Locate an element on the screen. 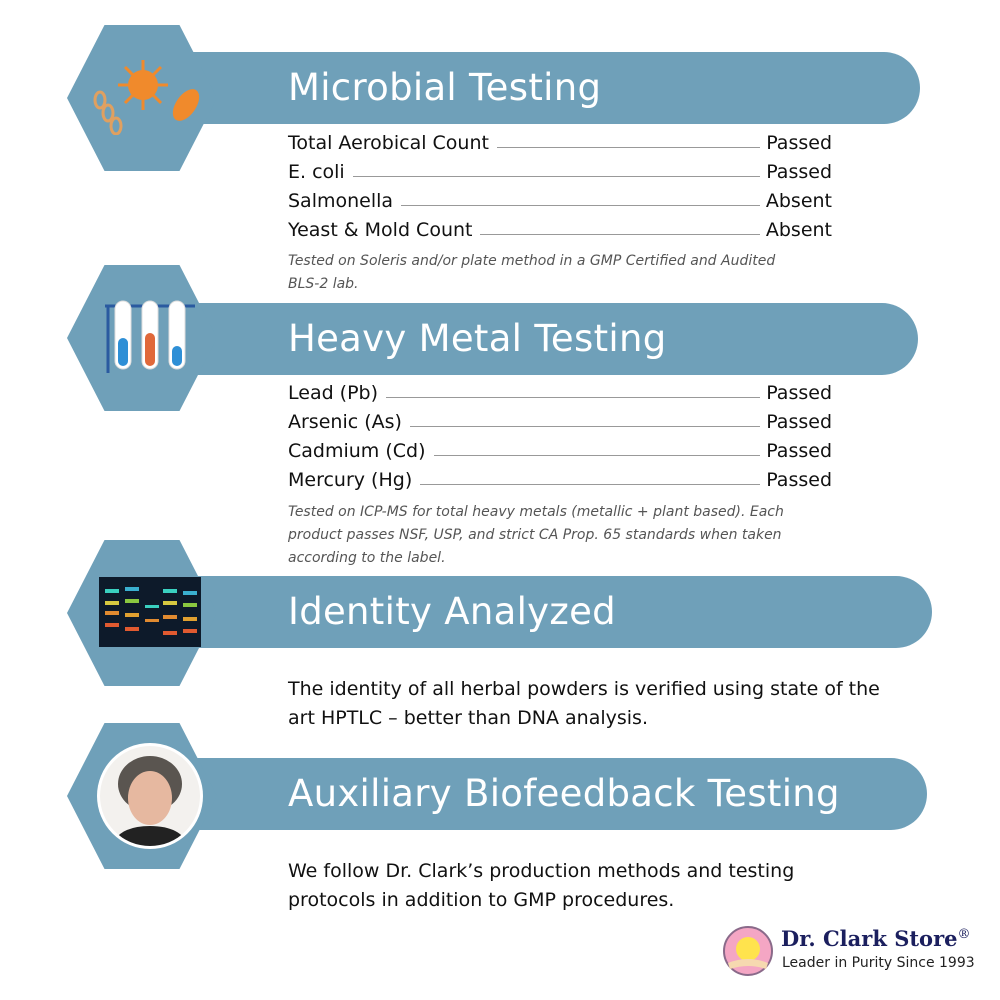 This screenshot has width=1000, height=1000. test-label: Total Aerobical Count is located at coordinates (388, 143).